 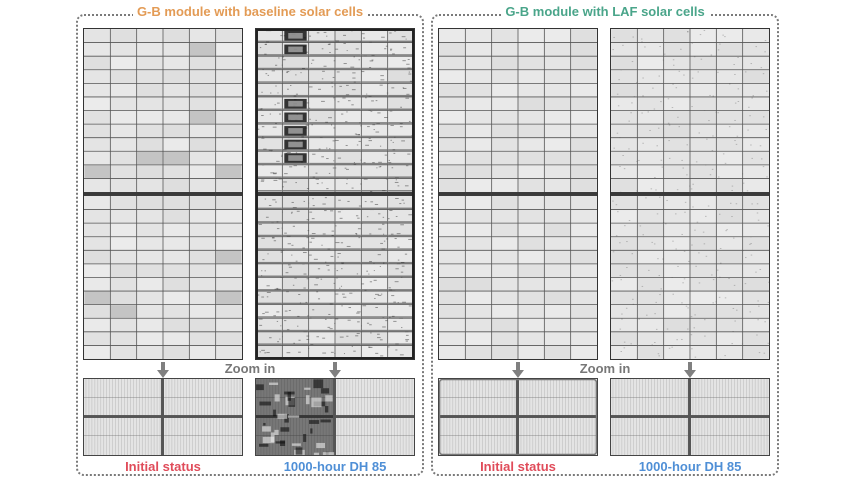 I want to click on baseline-initial-zoom-image, so click(x=163, y=417).